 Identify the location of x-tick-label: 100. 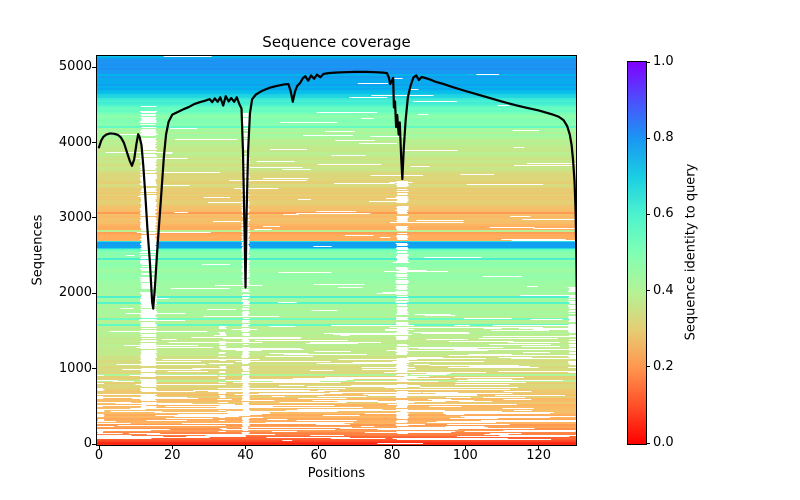
(465, 455).